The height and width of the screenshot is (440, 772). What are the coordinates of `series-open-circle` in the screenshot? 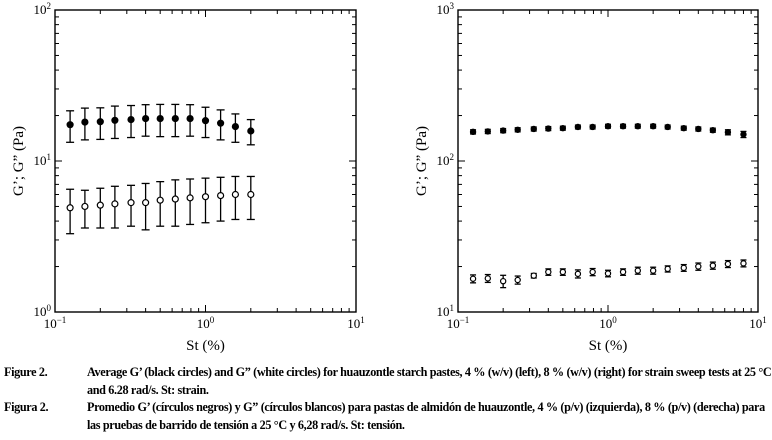 It's located at (160, 205).